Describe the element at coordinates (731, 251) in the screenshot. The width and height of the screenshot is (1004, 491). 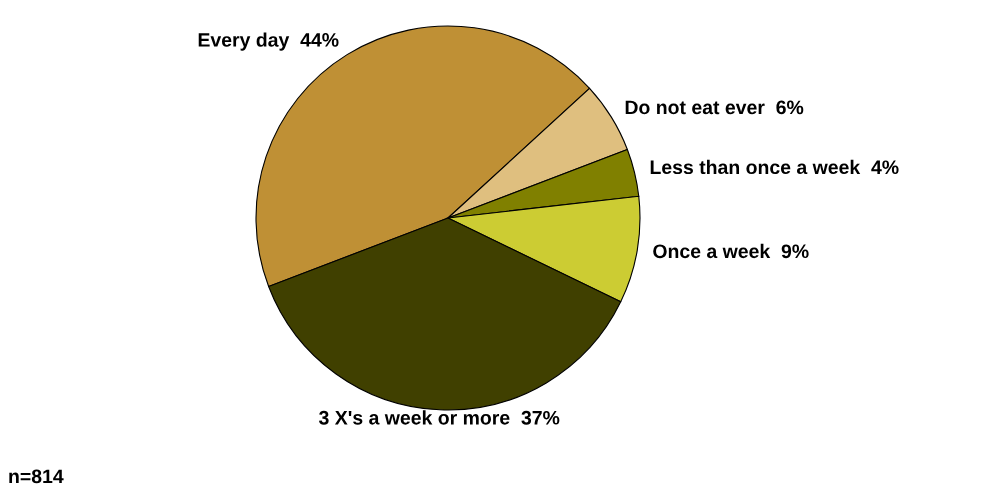
I see `slice-label: Once a week 9%` at that location.